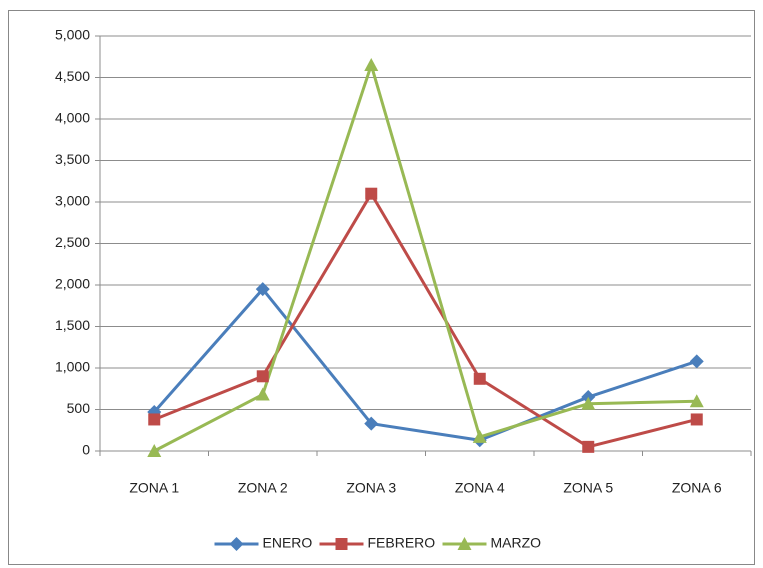  I want to click on legend-label: FEBRERO, so click(402, 543).